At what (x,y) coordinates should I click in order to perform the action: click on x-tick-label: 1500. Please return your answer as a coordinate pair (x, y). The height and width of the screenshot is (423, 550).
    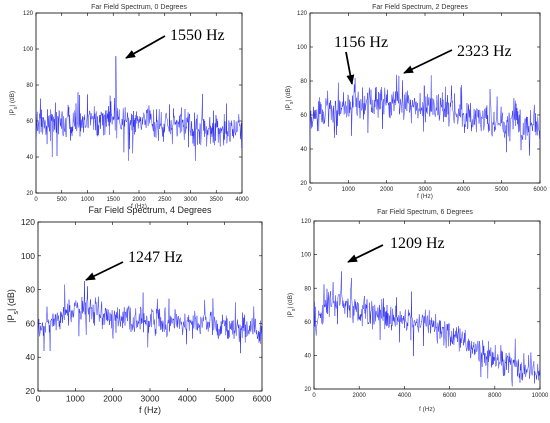
    Looking at the image, I should click on (114, 200).